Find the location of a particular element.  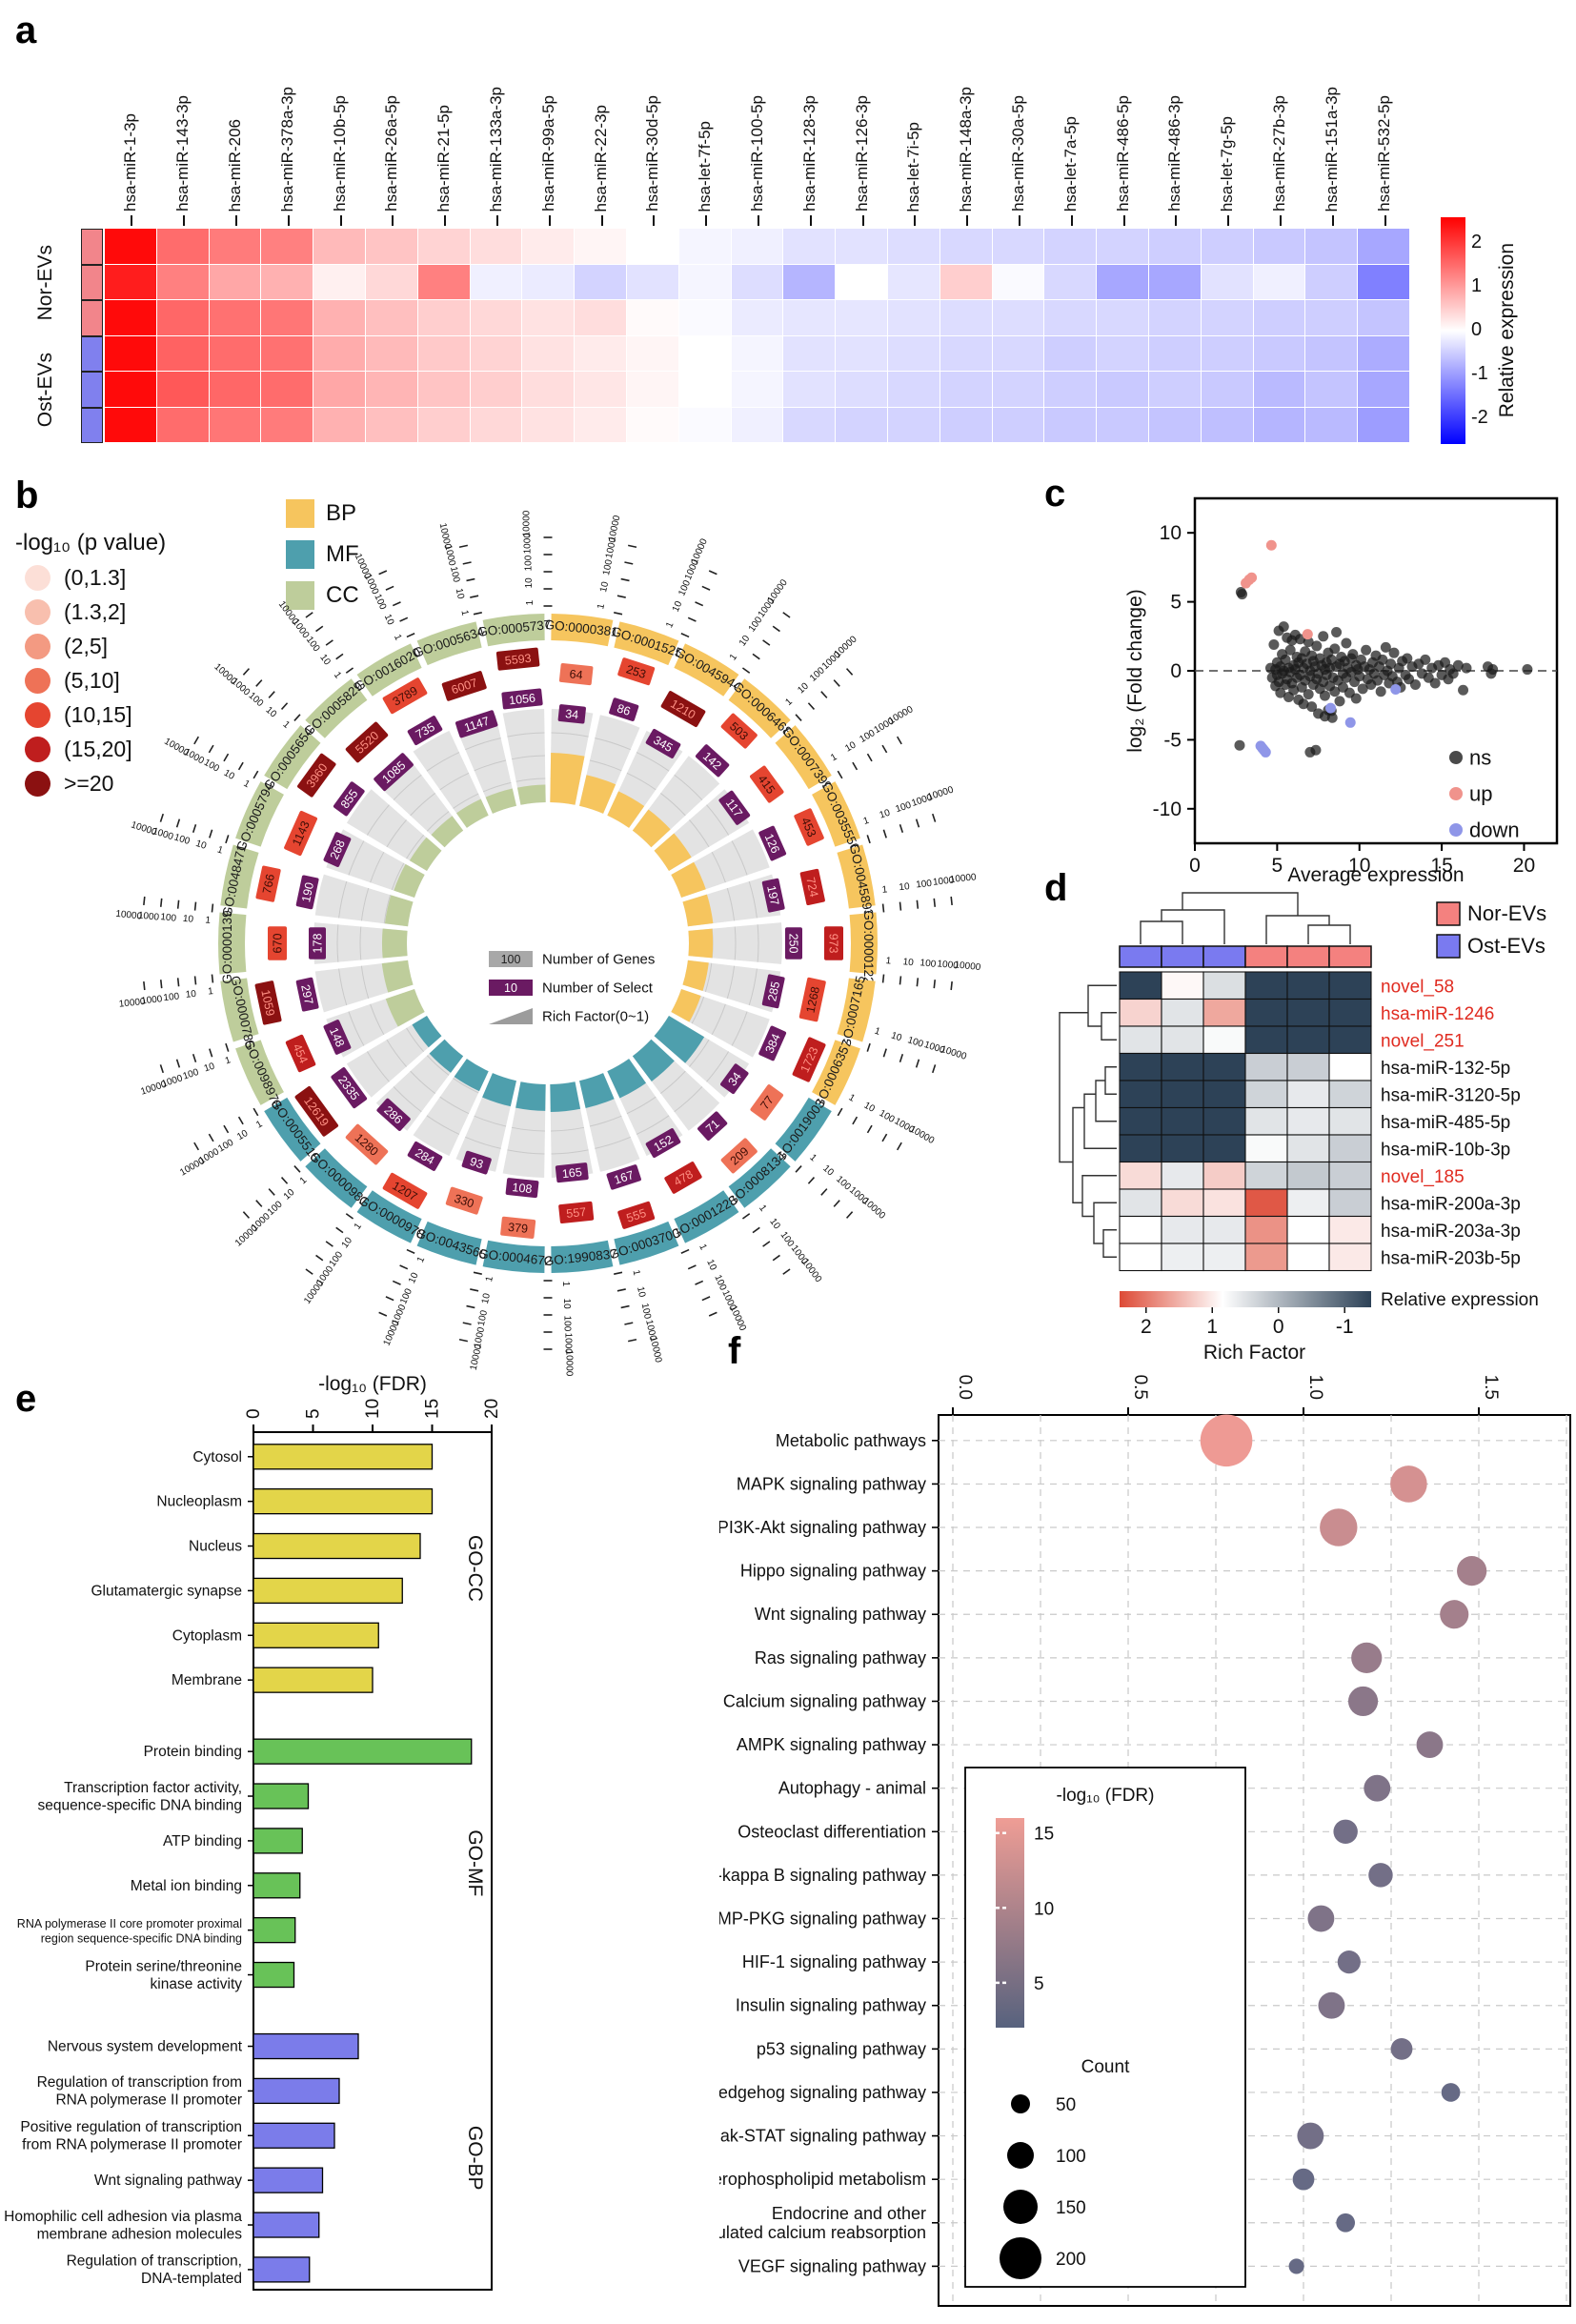

count-legend-dot is located at coordinates (1020, 2207).